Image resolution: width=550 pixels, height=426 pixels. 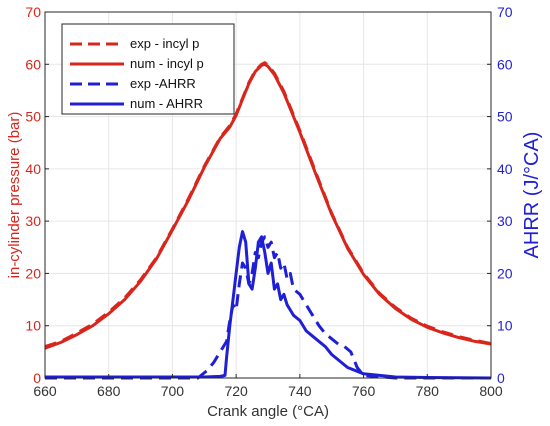 I want to click on y-right-tick-label: 50, so click(x=505, y=117).